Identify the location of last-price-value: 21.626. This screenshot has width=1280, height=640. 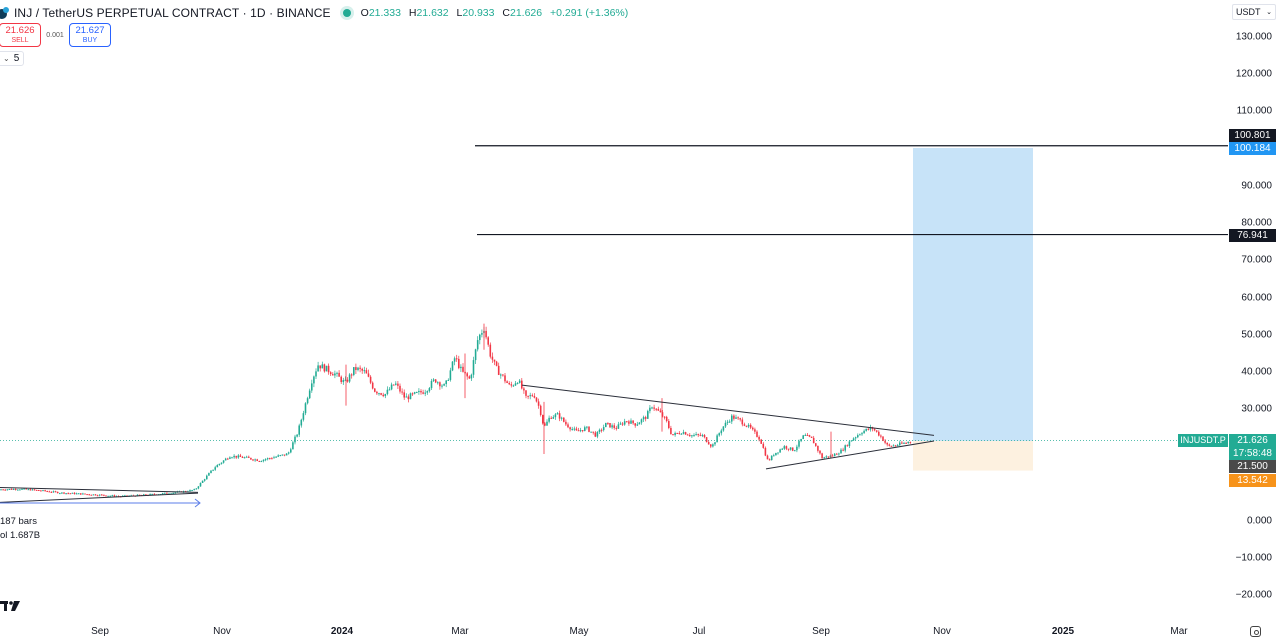
(1252, 440).